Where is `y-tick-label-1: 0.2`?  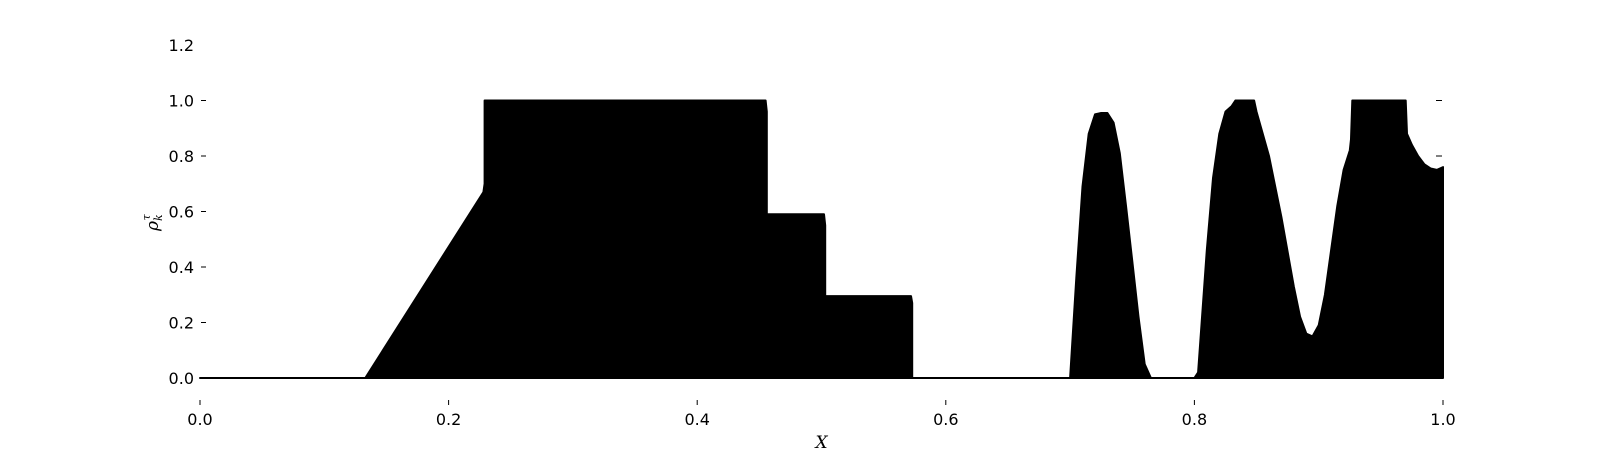 y-tick-label-1: 0.2 is located at coordinates (181, 323).